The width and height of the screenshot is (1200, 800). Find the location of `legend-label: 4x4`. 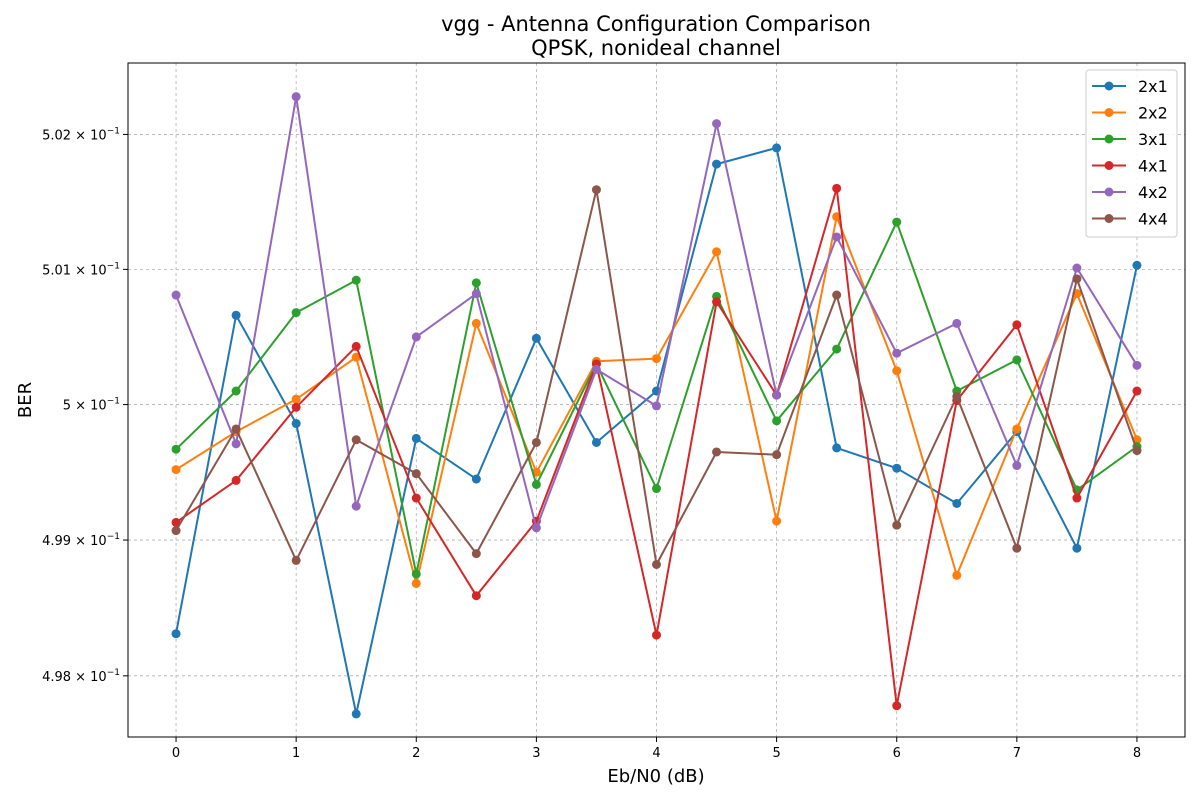

legend-label: 4x4 is located at coordinates (1153, 219).